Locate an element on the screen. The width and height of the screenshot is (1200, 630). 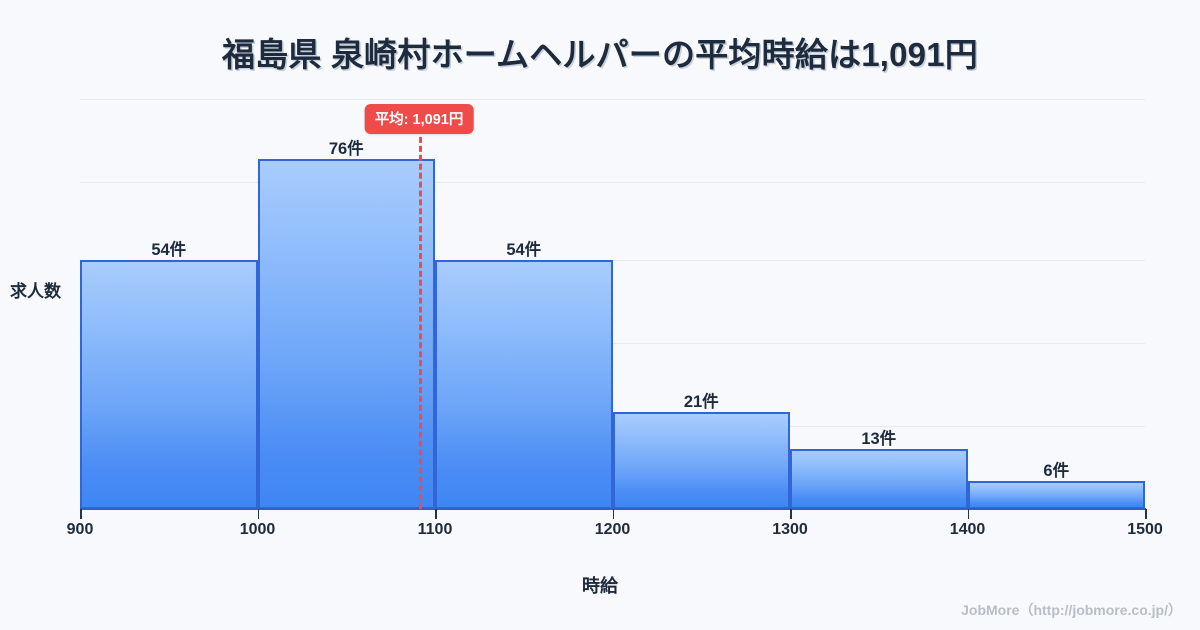
x-axis-tick-label: 1100 is located at coordinates (435, 529).